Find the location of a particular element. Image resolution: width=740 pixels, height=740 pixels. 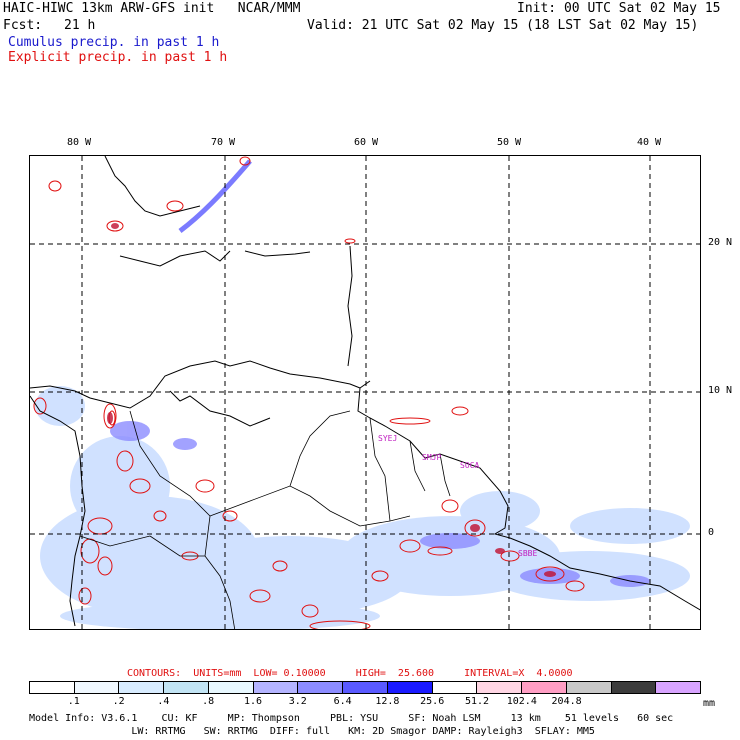

precip-colorbar is located at coordinates (365, 687).